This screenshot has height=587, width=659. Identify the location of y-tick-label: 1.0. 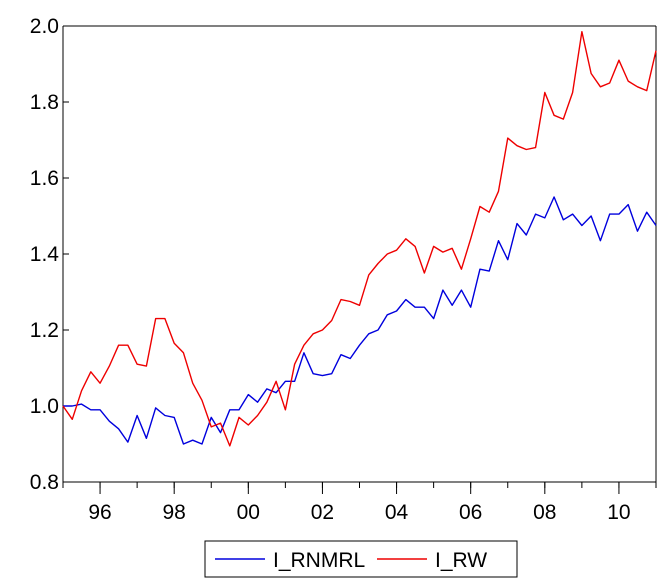
(44, 406).